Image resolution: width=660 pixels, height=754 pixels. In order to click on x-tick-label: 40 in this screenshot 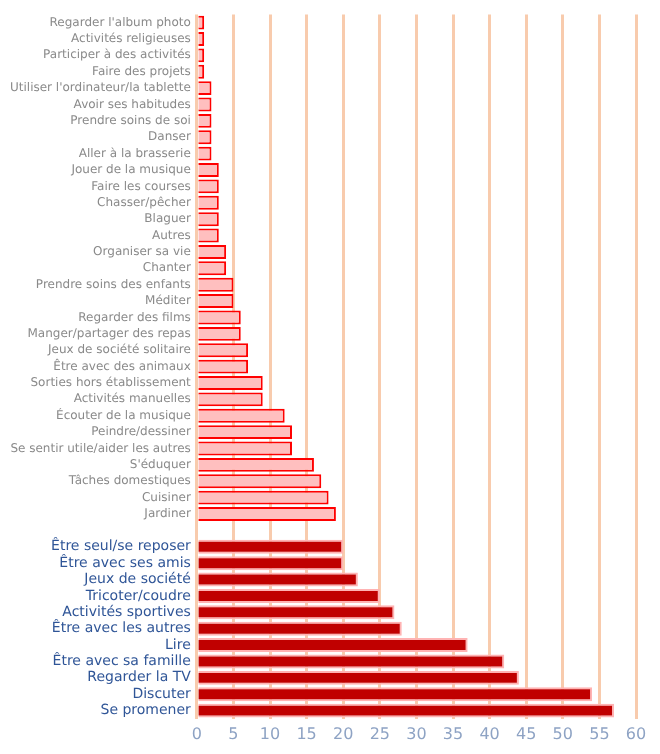, I will do `click(489, 733)`.